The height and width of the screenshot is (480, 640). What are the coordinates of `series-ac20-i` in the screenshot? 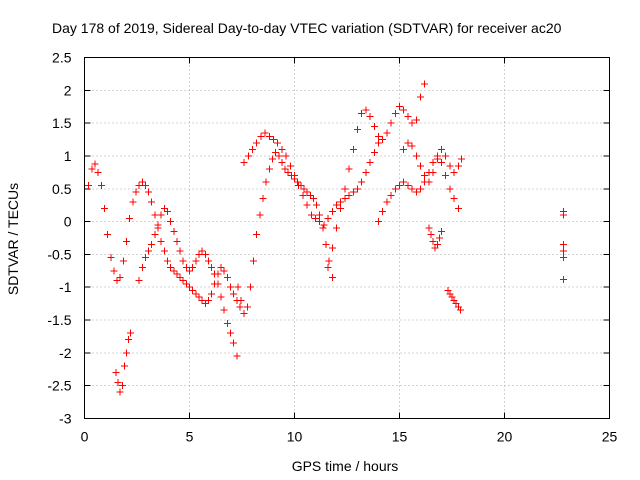 It's located at (435, 238).